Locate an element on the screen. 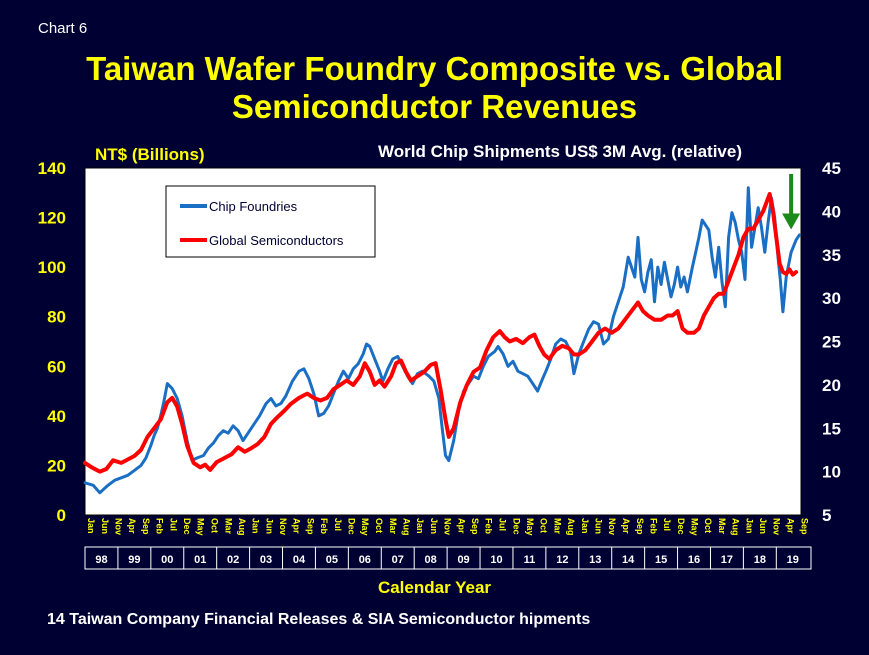 The height and width of the screenshot is (655, 869). y-left-tick-label: 0 is located at coordinates (61, 515).